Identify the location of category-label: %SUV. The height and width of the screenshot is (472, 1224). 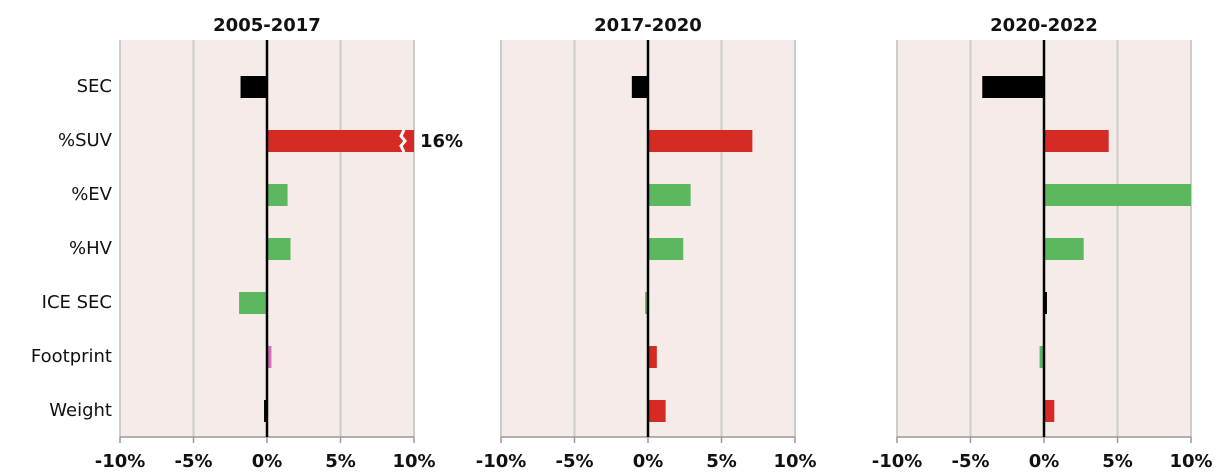
(85, 140).